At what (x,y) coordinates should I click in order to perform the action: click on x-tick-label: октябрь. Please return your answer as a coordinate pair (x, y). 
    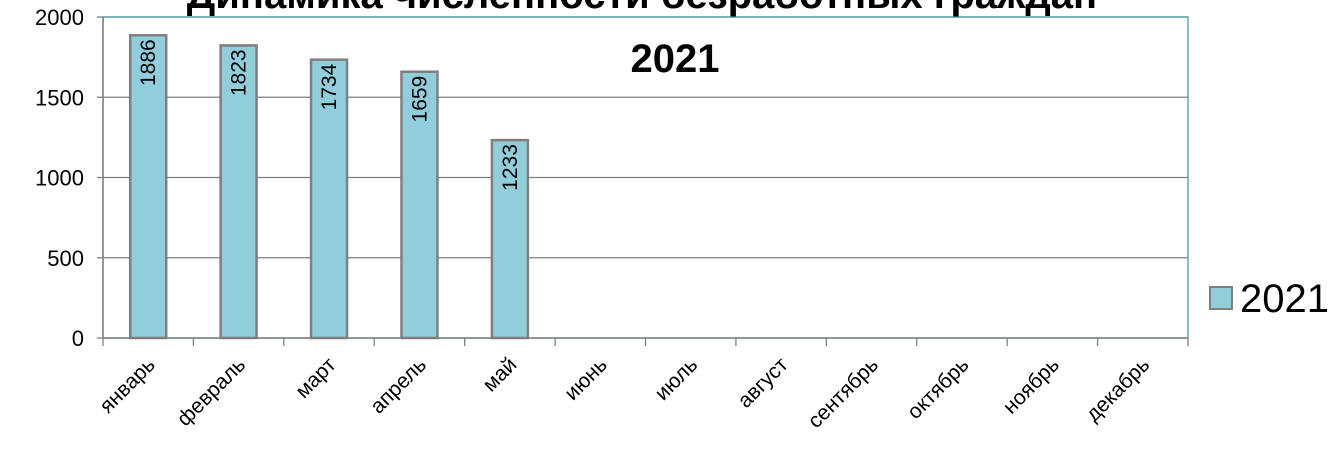
    Looking at the image, I should click on (938, 388).